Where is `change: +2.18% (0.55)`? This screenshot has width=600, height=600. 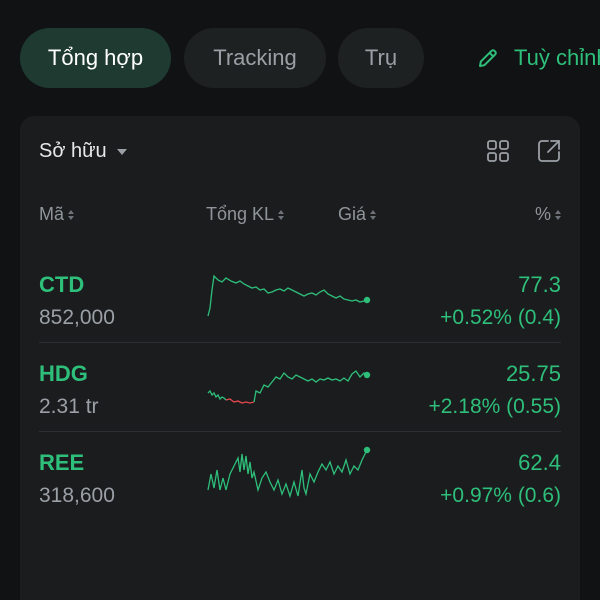 change: +2.18% (0.55) is located at coordinates (494, 406).